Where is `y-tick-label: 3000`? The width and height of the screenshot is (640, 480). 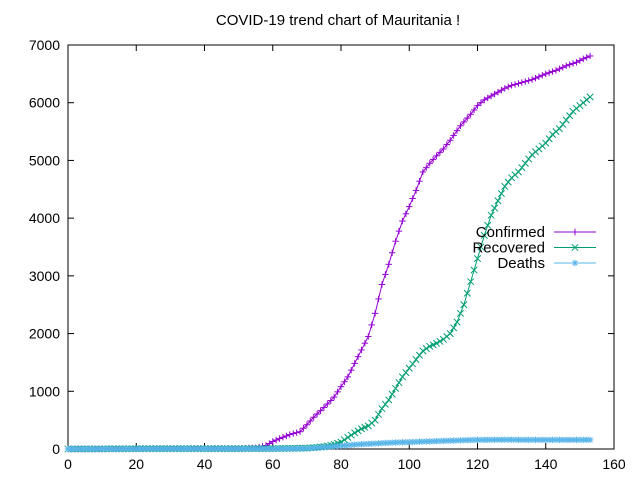
y-tick-label: 3000 is located at coordinates (44, 276).